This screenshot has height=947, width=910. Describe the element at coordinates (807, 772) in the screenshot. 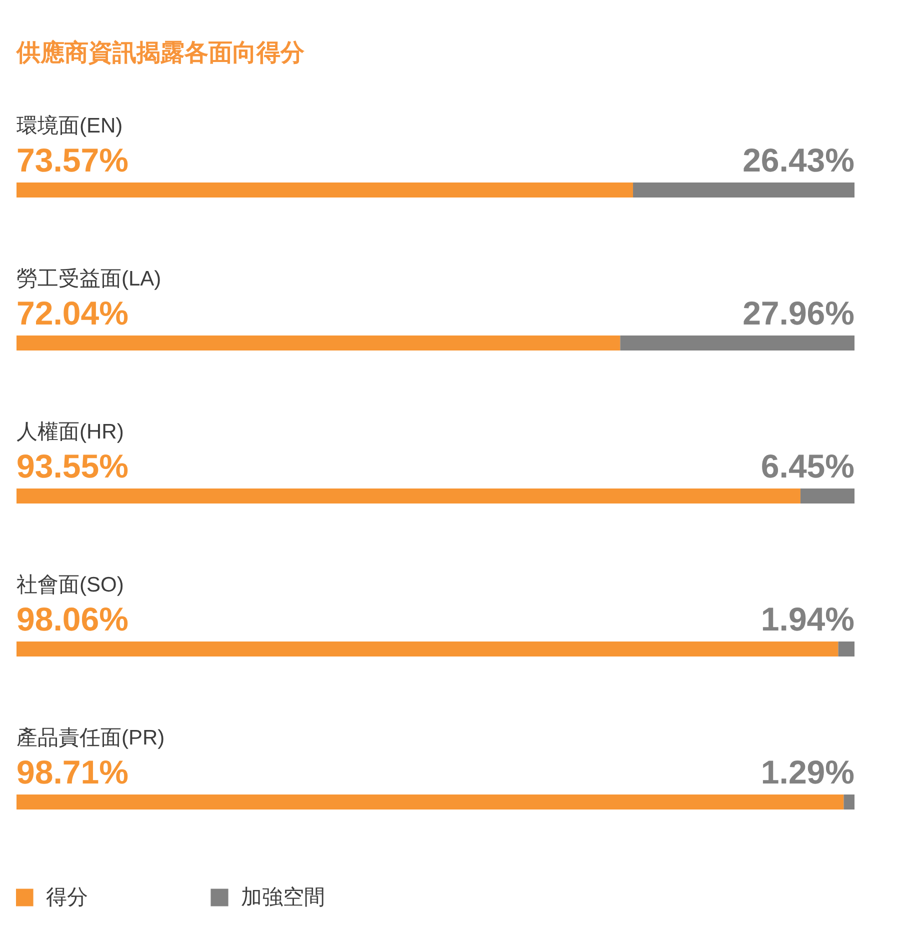

I see `data-label: 1.29%` at that location.